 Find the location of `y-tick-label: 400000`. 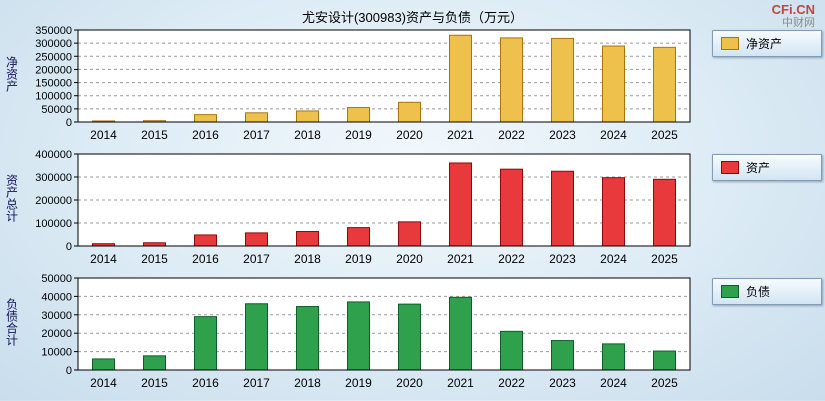

y-tick-label: 400000 is located at coordinates (53, 155).